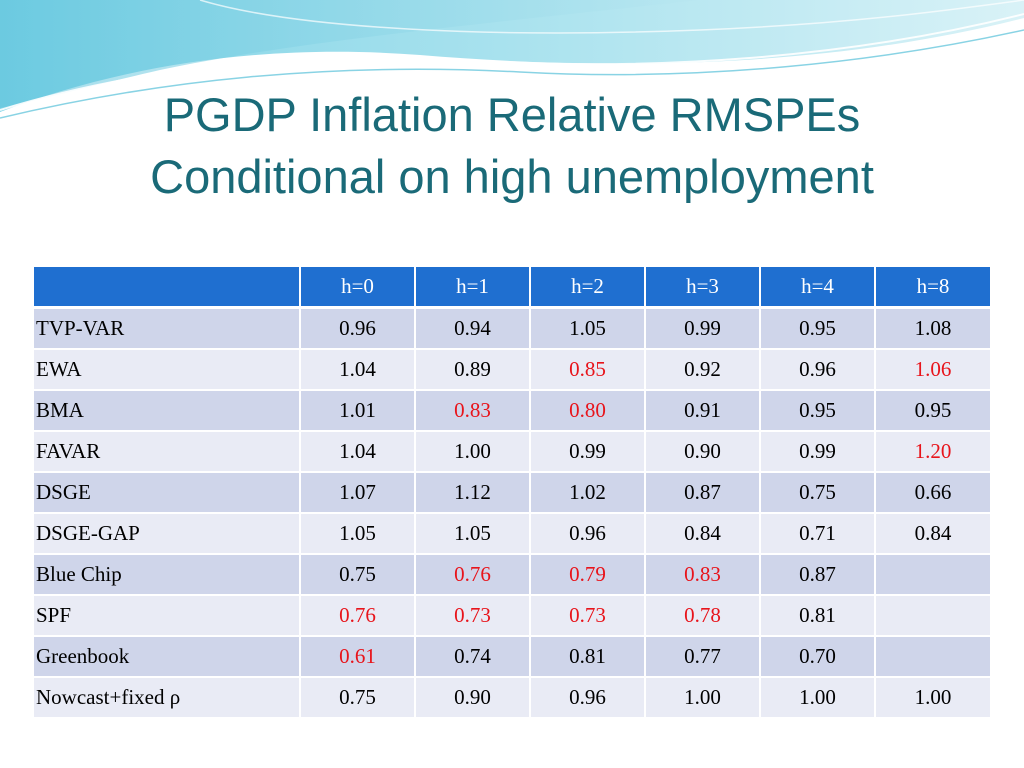 Image resolution: width=1024 pixels, height=768 pixels. I want to click on column-header: h=4, so click(817, 288).